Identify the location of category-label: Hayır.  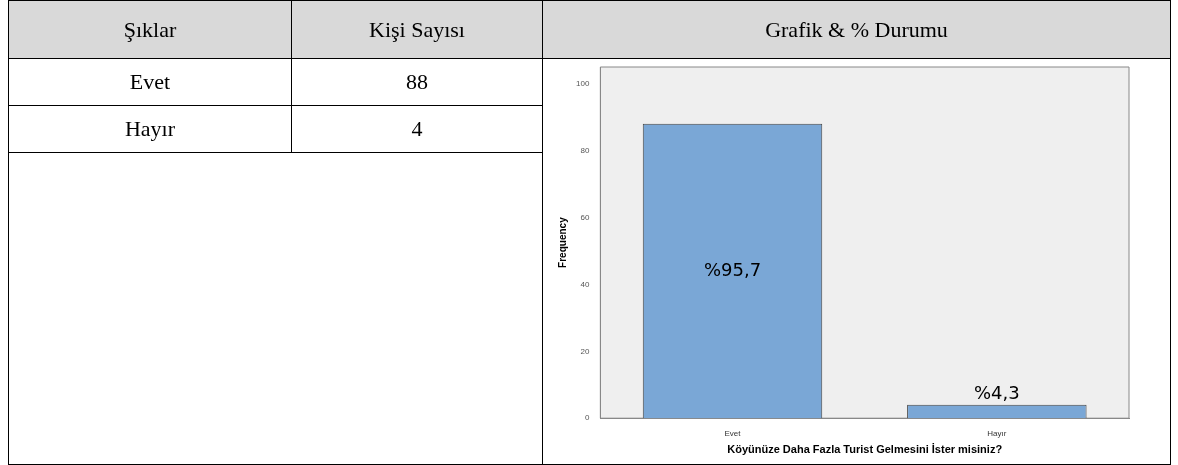
(150, 128).